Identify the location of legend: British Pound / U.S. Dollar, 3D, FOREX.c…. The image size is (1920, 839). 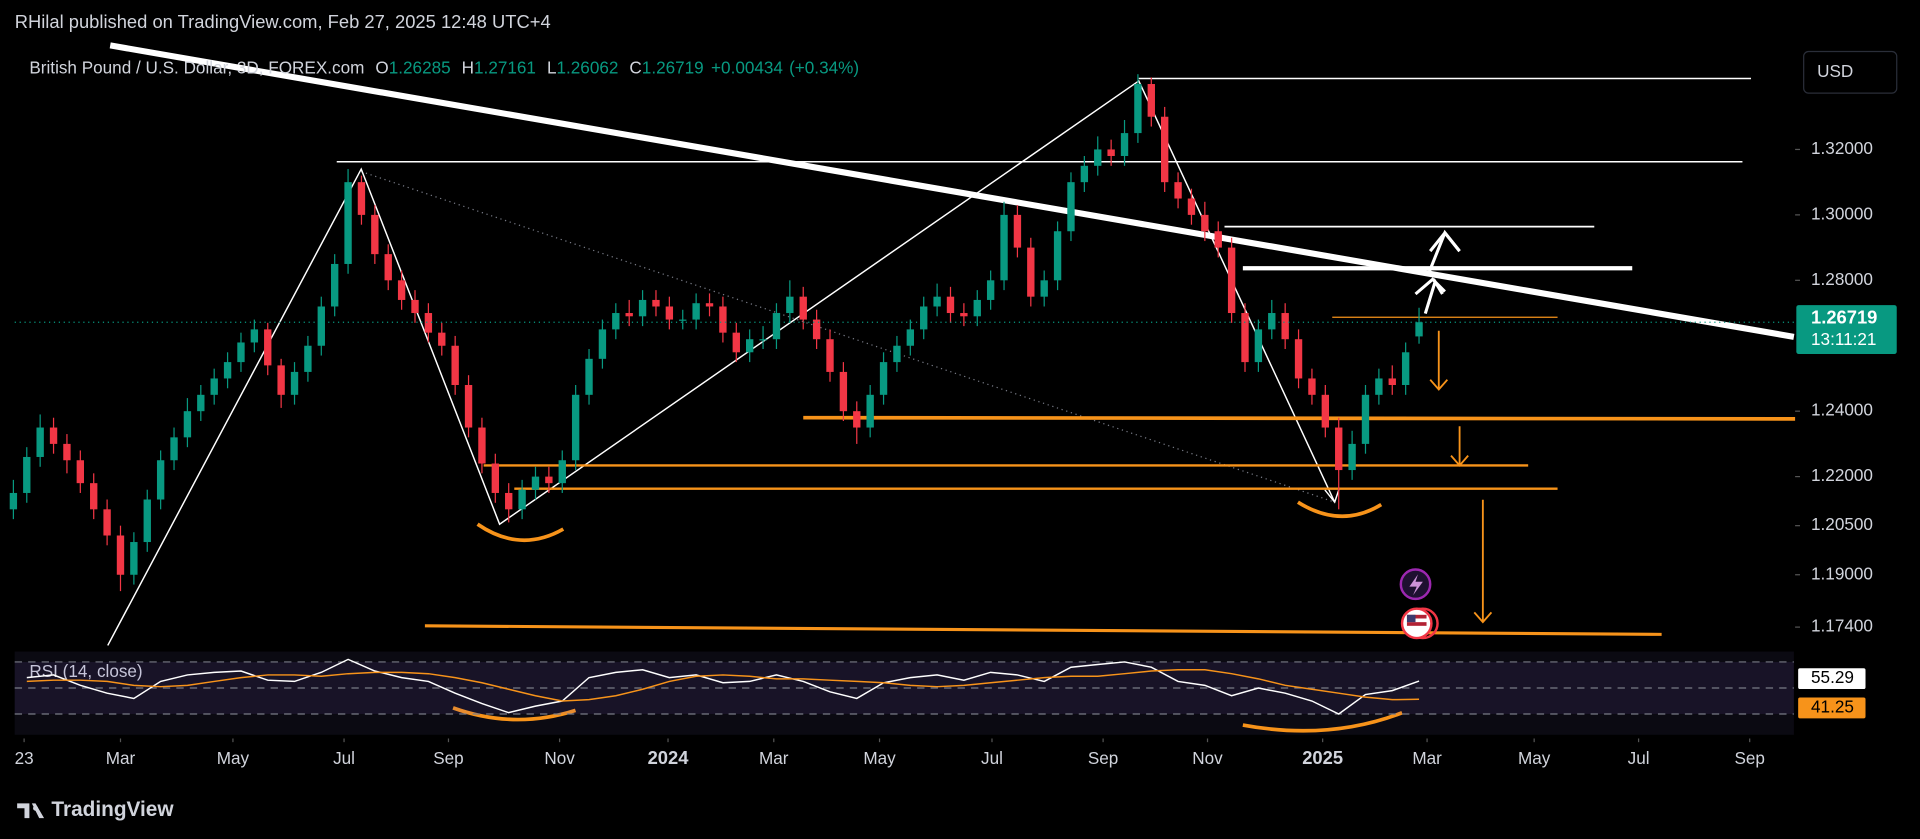
(444, 67).